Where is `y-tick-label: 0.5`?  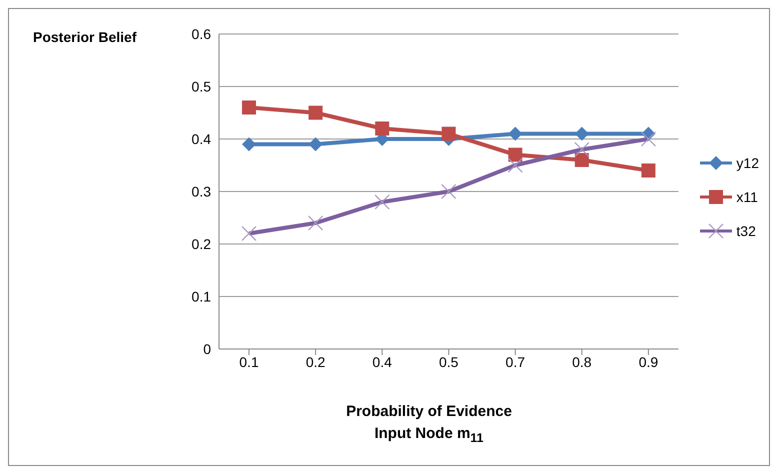 y-tick-label: 0.5 is located at coordinates (202, 86).